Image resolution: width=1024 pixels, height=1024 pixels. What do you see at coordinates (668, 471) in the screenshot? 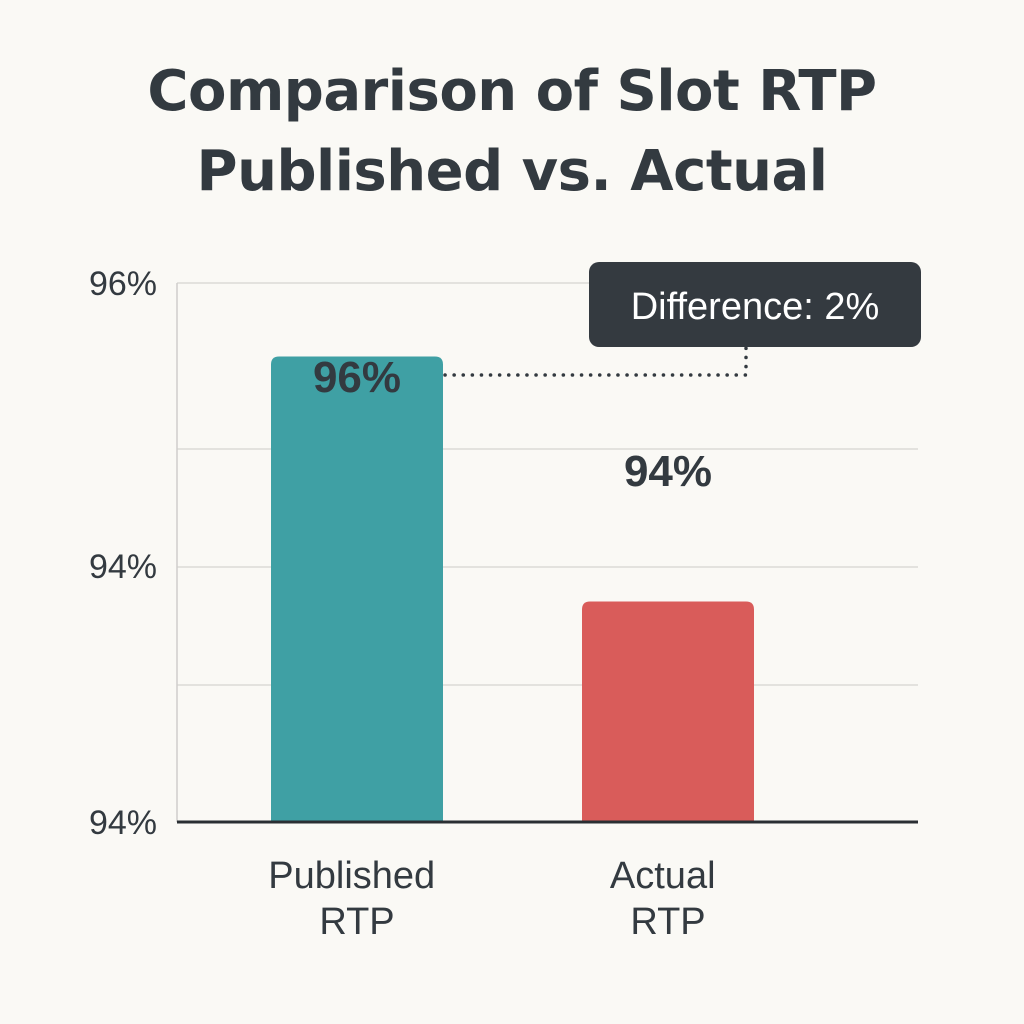
I see `value-label: 94%` at bounding box center [668, 471].